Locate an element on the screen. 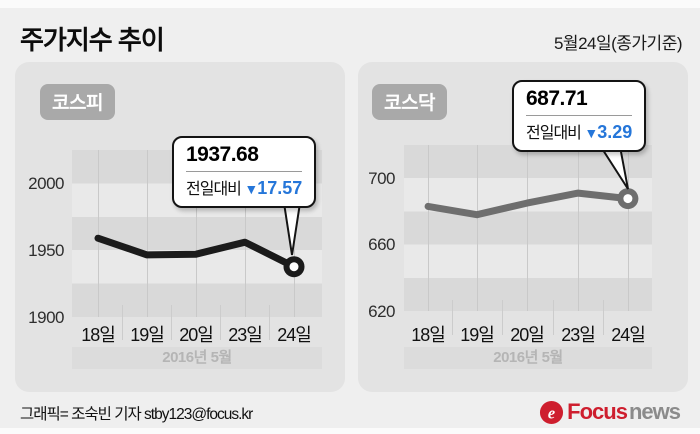 This screenshot has width=700, height=434. kospi-ytick-1950: 1950 is located at coordinates (46, 250).